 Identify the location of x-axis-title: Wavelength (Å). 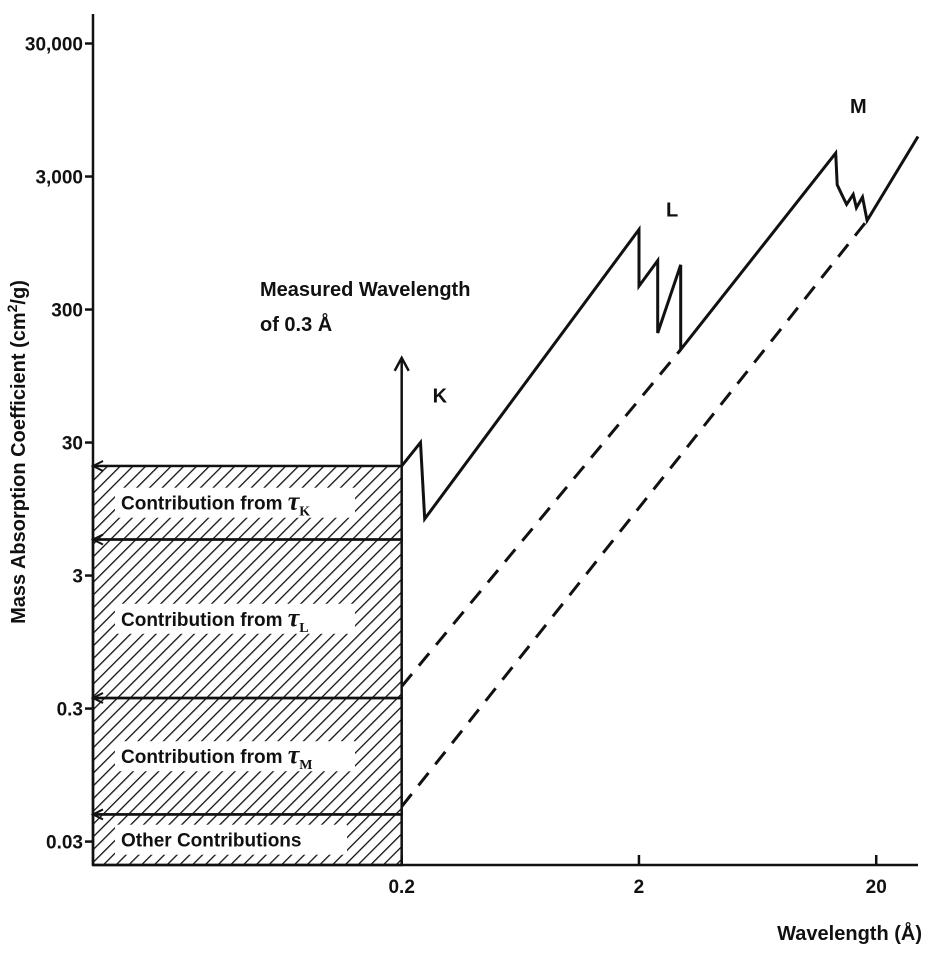
(849, 933).